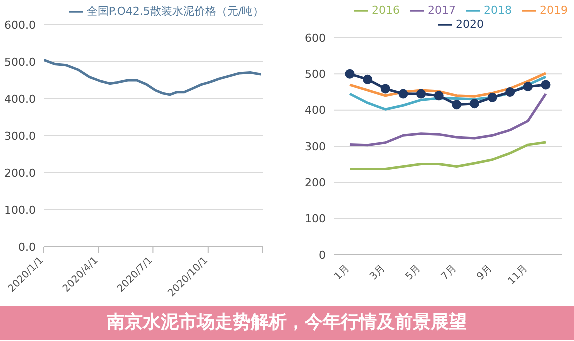 The width and height of the screenshot is (574, 341). Describe the element at coordinates (315, 75) in the screenshot. I see `y-tick-label: 500` at that location.